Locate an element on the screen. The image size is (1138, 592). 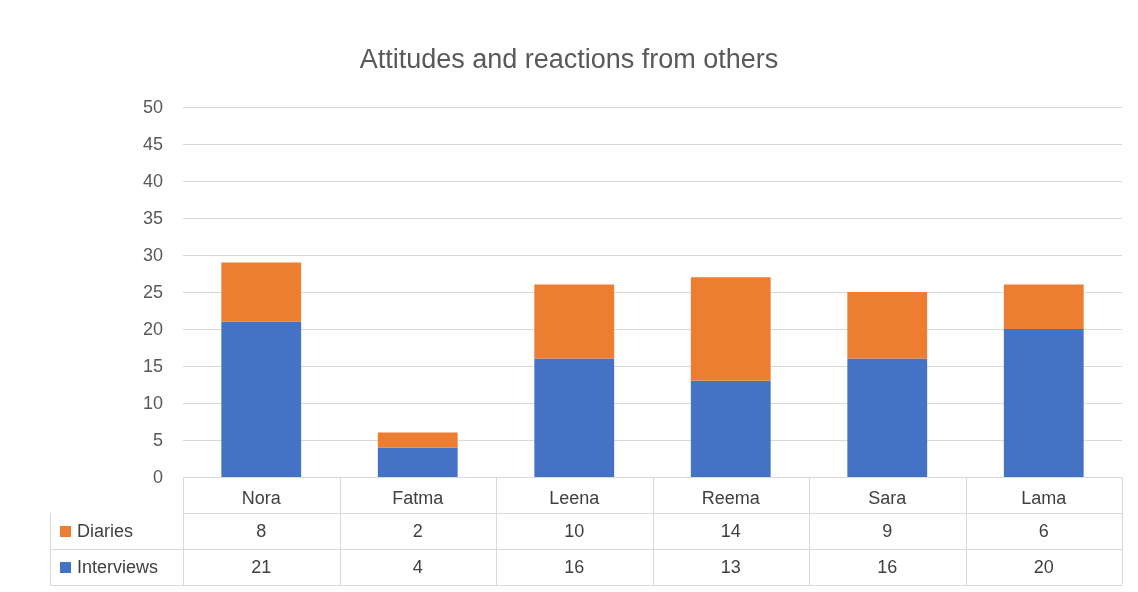
x-tick-label: Leena is located at coordinates (575, 498).